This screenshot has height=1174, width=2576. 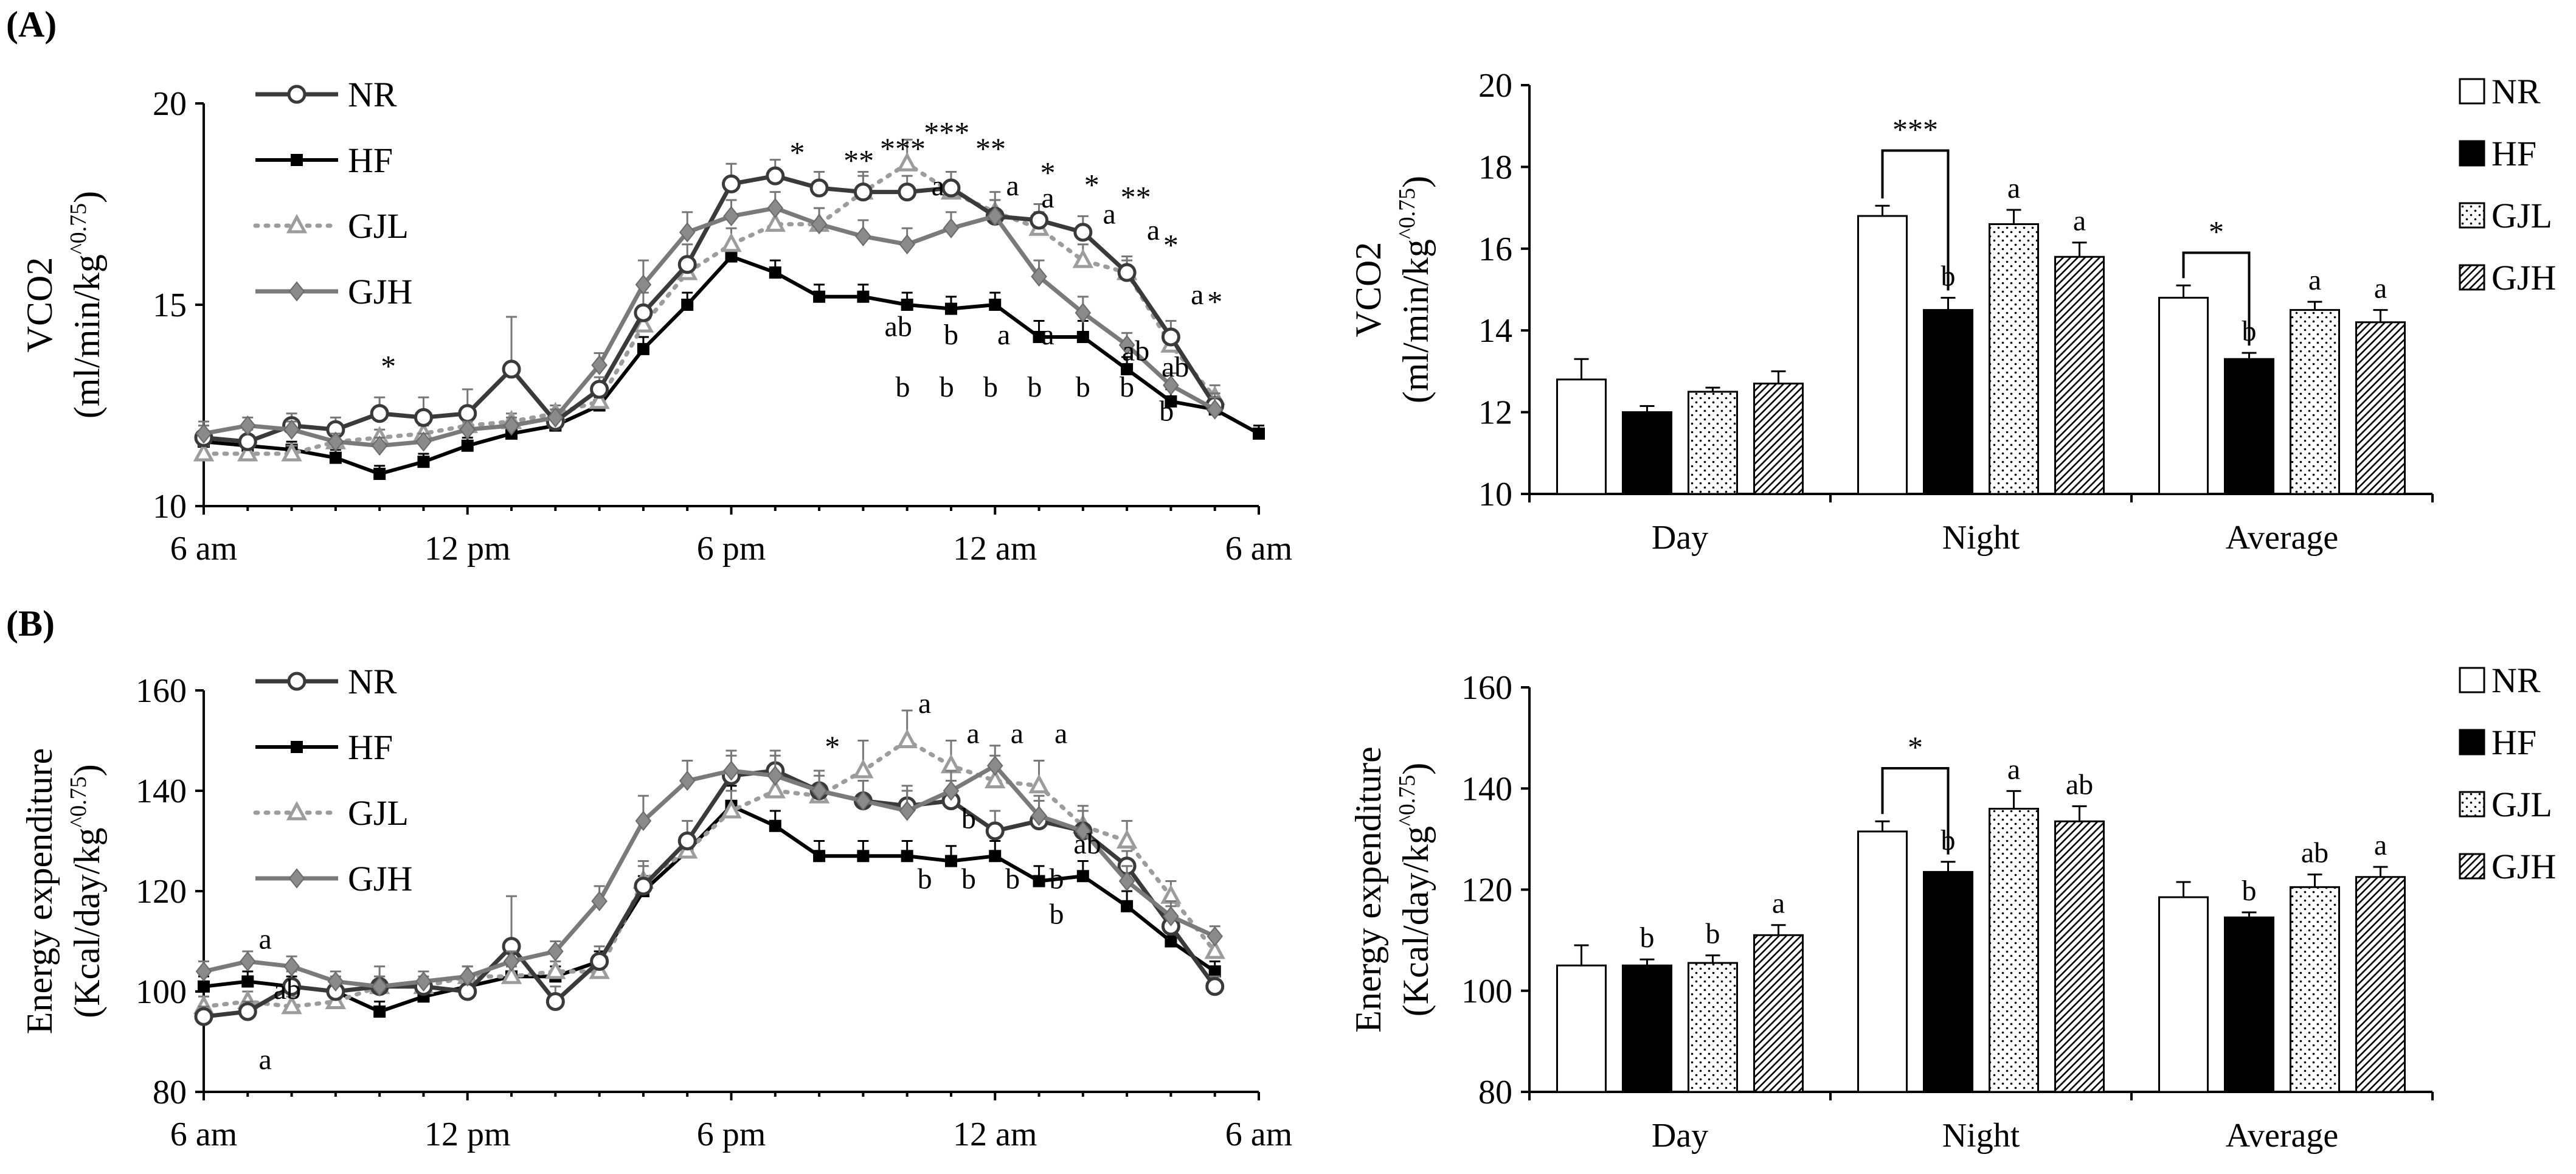 I want to click on series-line-hf, so click(x=709, y=909).